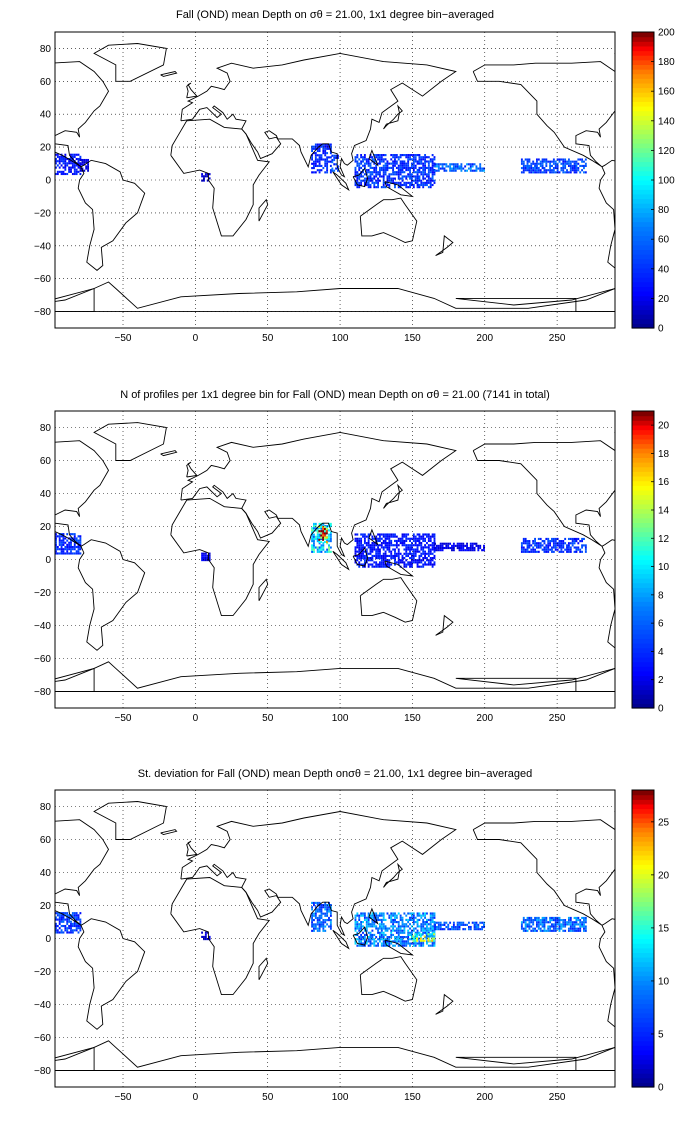 Image resolution: width=696 pixels, height=1140 pixels. What do you see at coordinates (42, 1005) in the screenshot?
I see `y-tick-label: −40` at bounding box center [42, 1005].